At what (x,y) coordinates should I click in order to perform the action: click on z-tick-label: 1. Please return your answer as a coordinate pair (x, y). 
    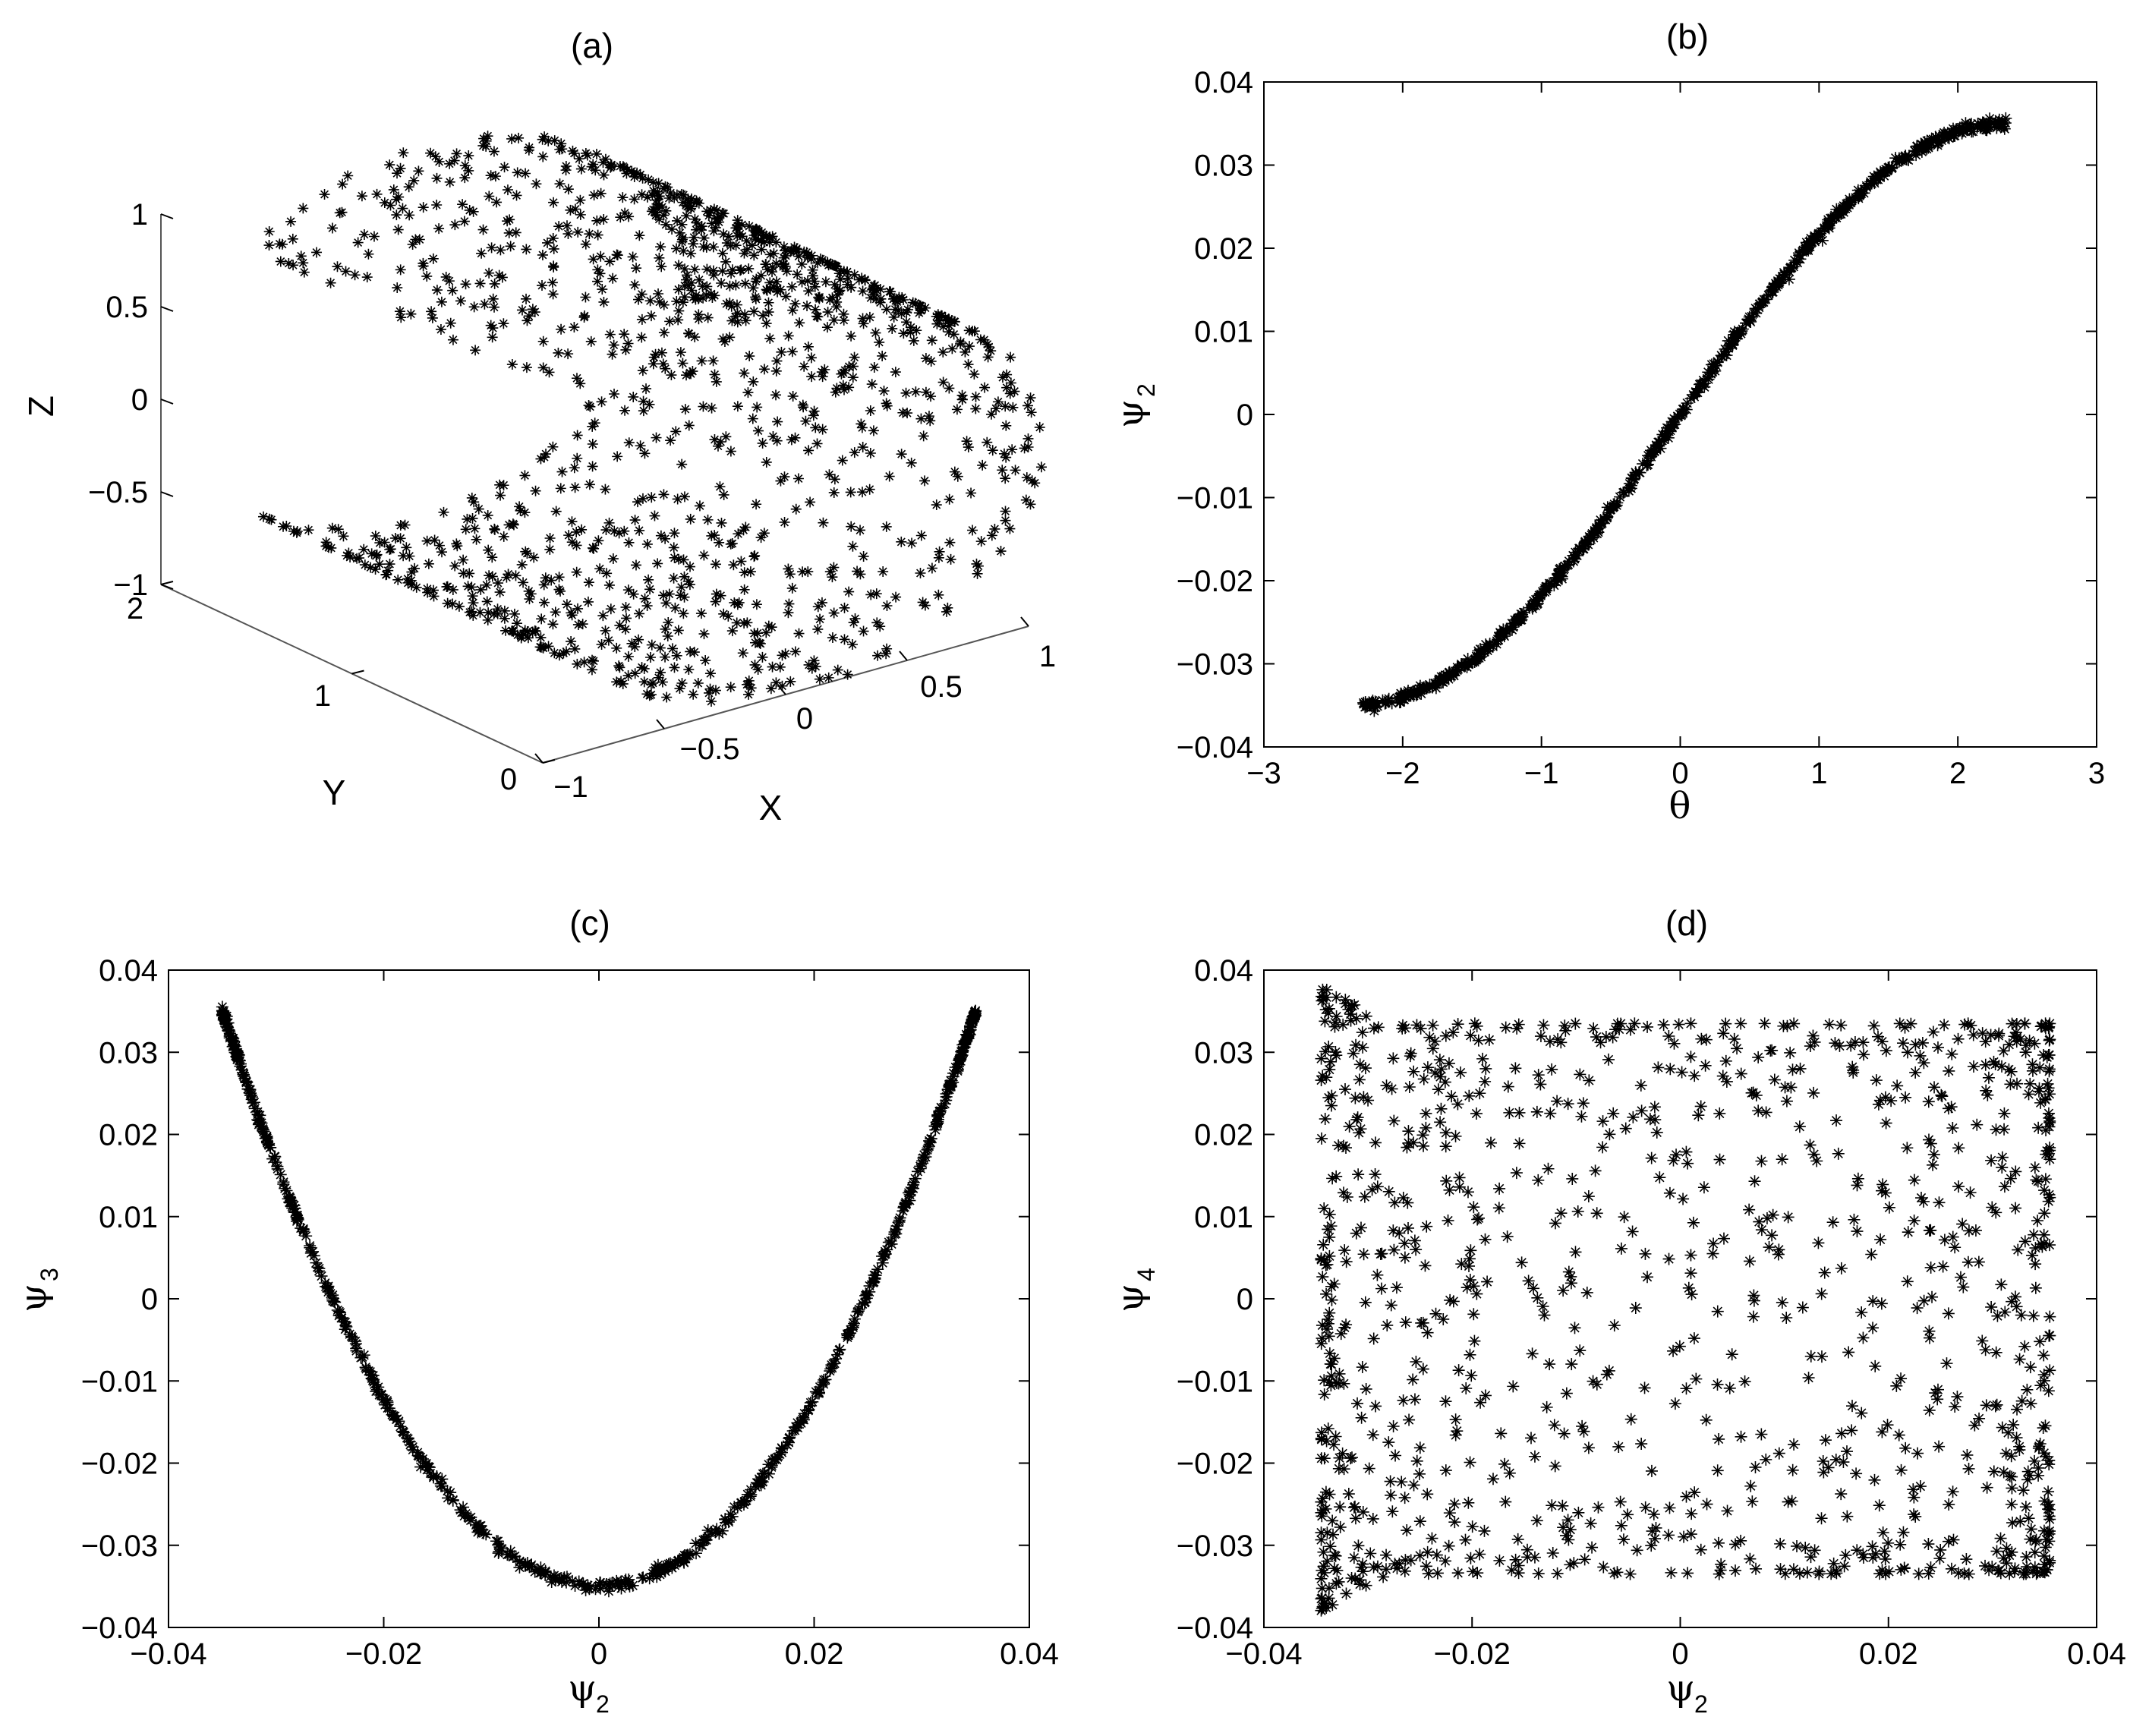
    Looking at the image, I should click on (140, 215).